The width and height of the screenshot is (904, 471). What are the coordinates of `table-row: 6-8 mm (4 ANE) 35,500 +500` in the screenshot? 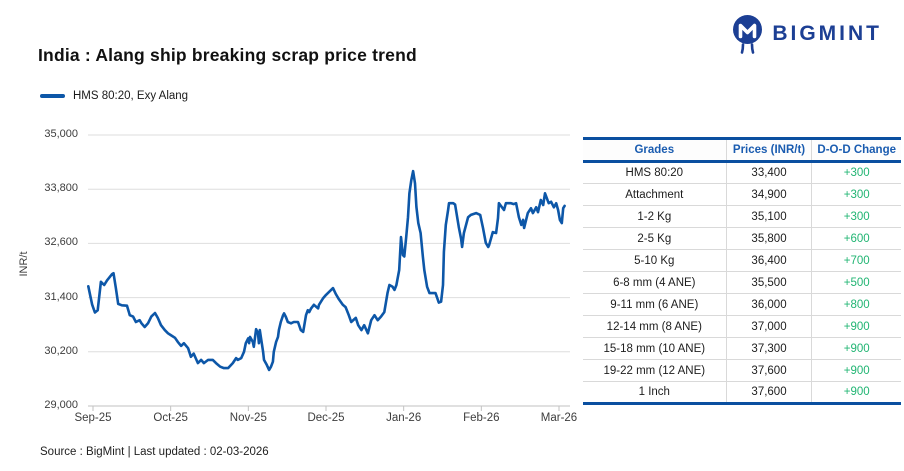 It's located at (742, 282).